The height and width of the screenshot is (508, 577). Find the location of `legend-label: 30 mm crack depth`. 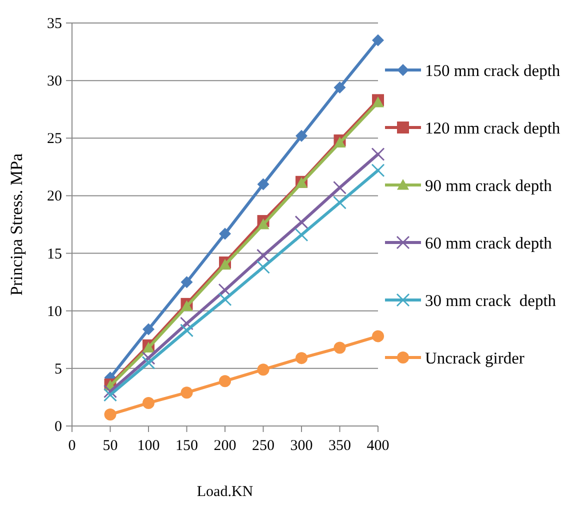

legend-label: 30 mm crack depth is located at coordinates (491, 300).